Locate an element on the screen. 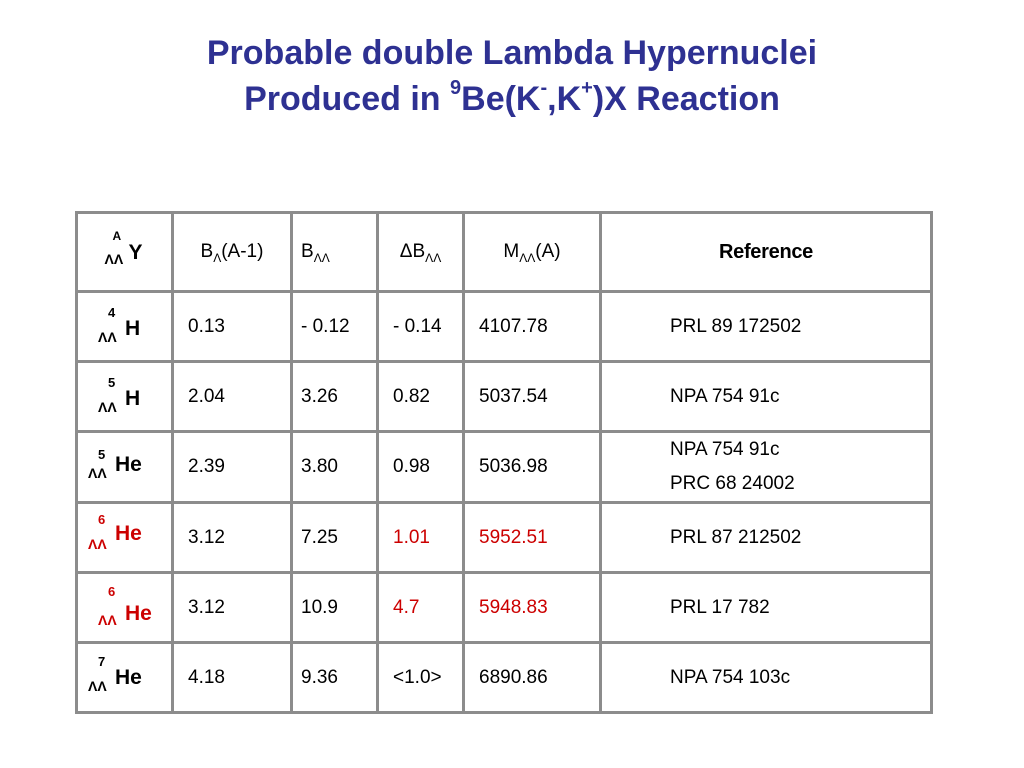 This screenshot has width=1024, height=768. header-b-ll: BΛΛ is located at coordinates (334, 252).